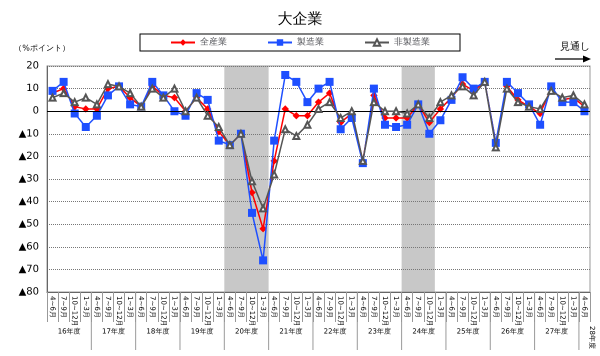 This screenshot has height=356, width=600. What do you see at coordinates (310, 42) in the screenshot?
I see `legend-label: 製造業` at bounding box center [310, 42].